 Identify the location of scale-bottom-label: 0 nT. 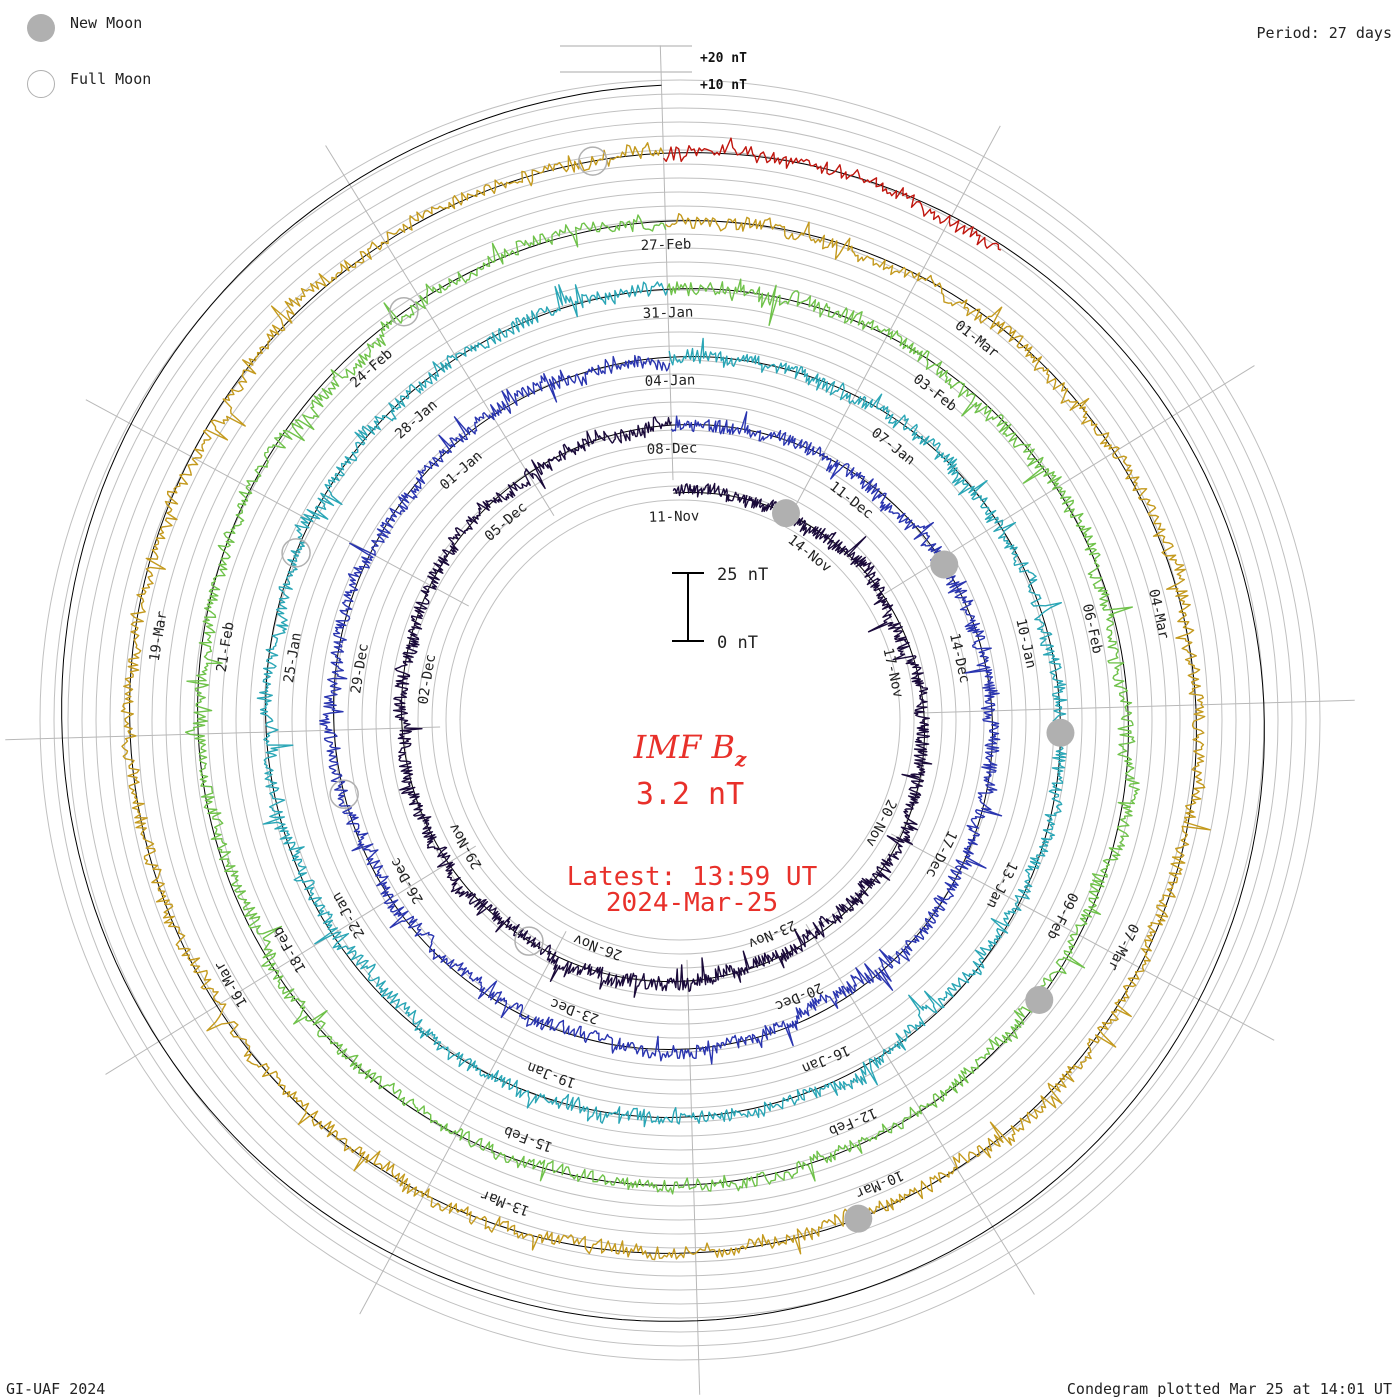
(737, 643).